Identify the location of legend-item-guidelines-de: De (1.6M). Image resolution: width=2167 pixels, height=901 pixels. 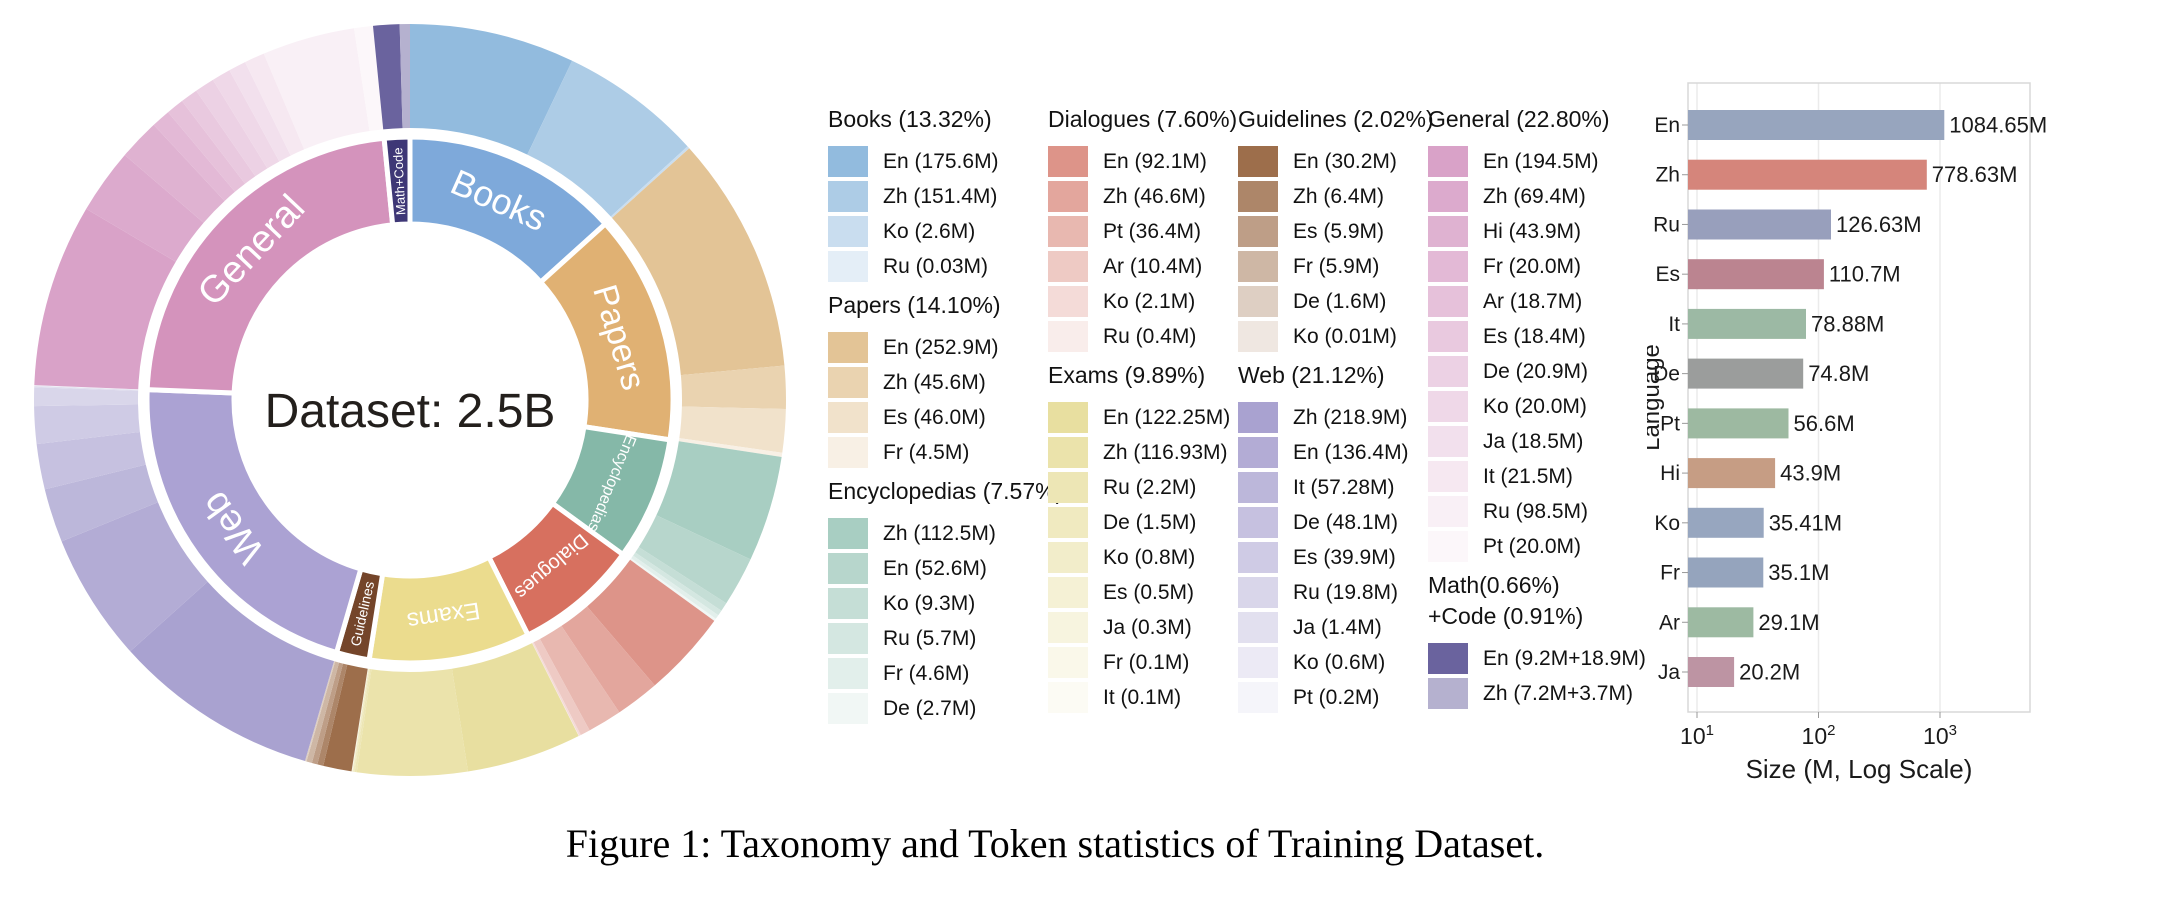
(1346, 301).